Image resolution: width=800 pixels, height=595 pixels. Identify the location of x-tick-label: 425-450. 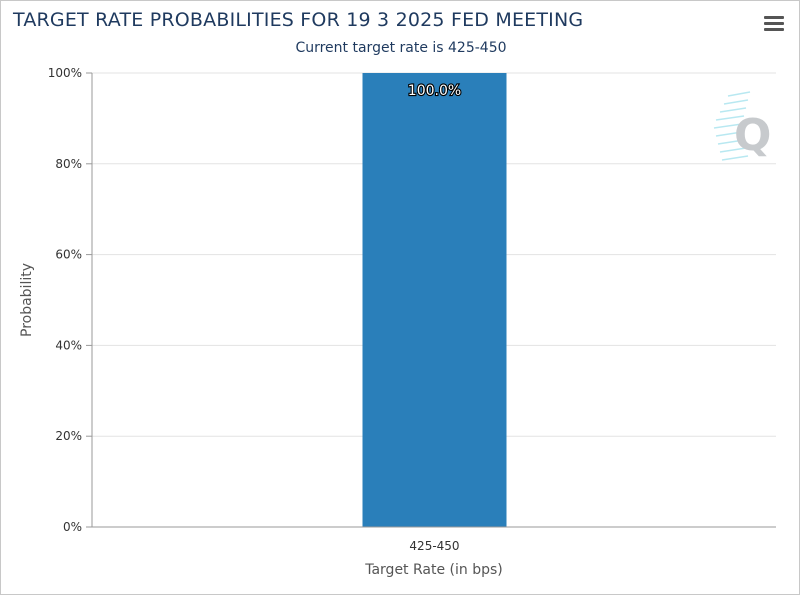
(434, 546).